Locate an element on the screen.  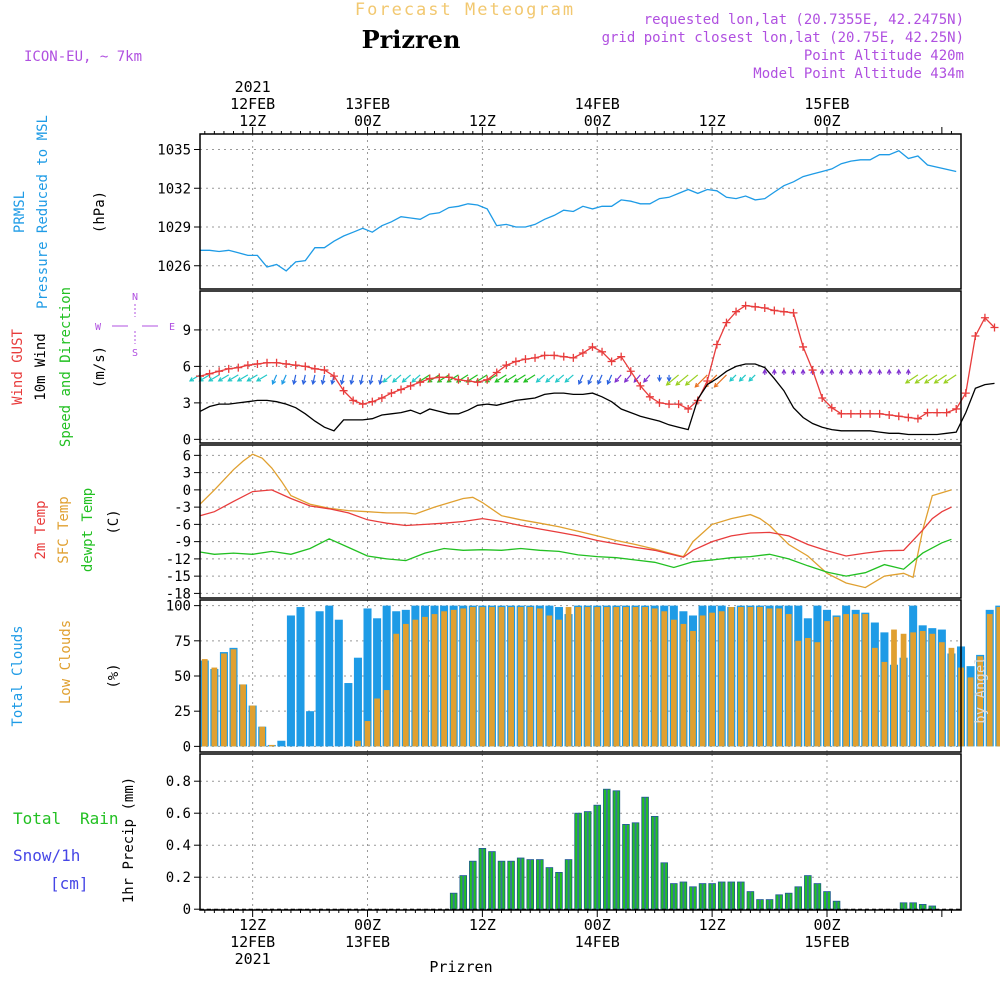
dewpt-line is located at coordinates (575, 557).